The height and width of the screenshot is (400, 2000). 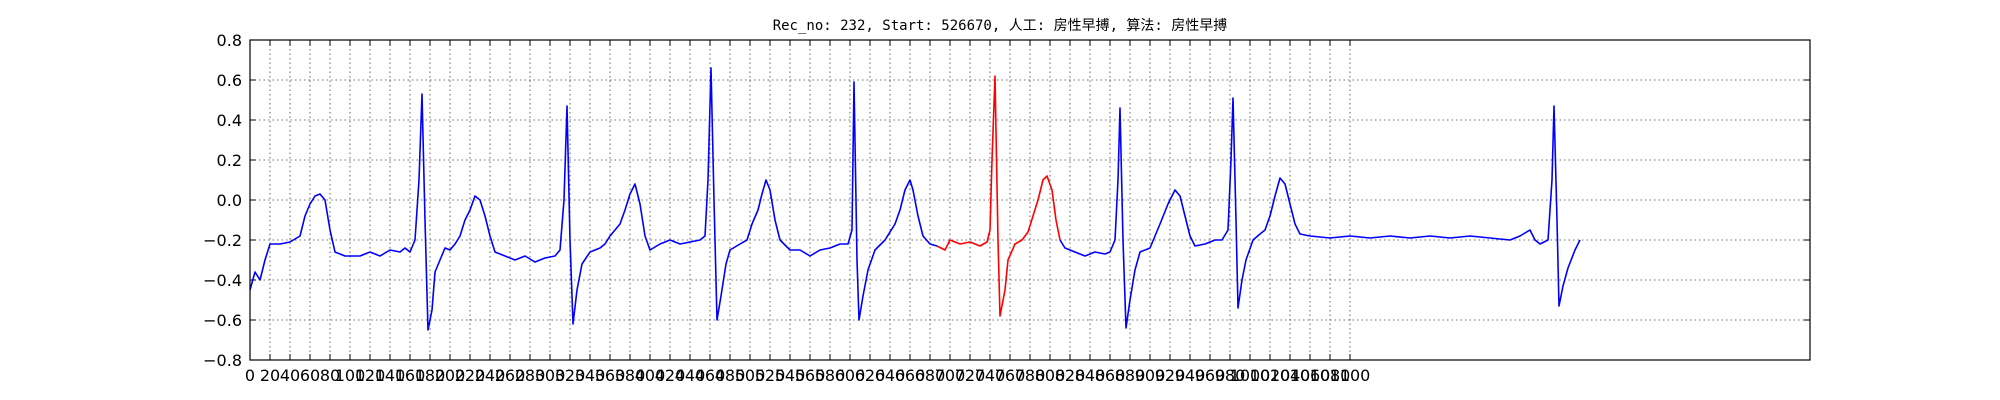 I want to click on x-tick-label: 860, so click(x=1110, y=375).